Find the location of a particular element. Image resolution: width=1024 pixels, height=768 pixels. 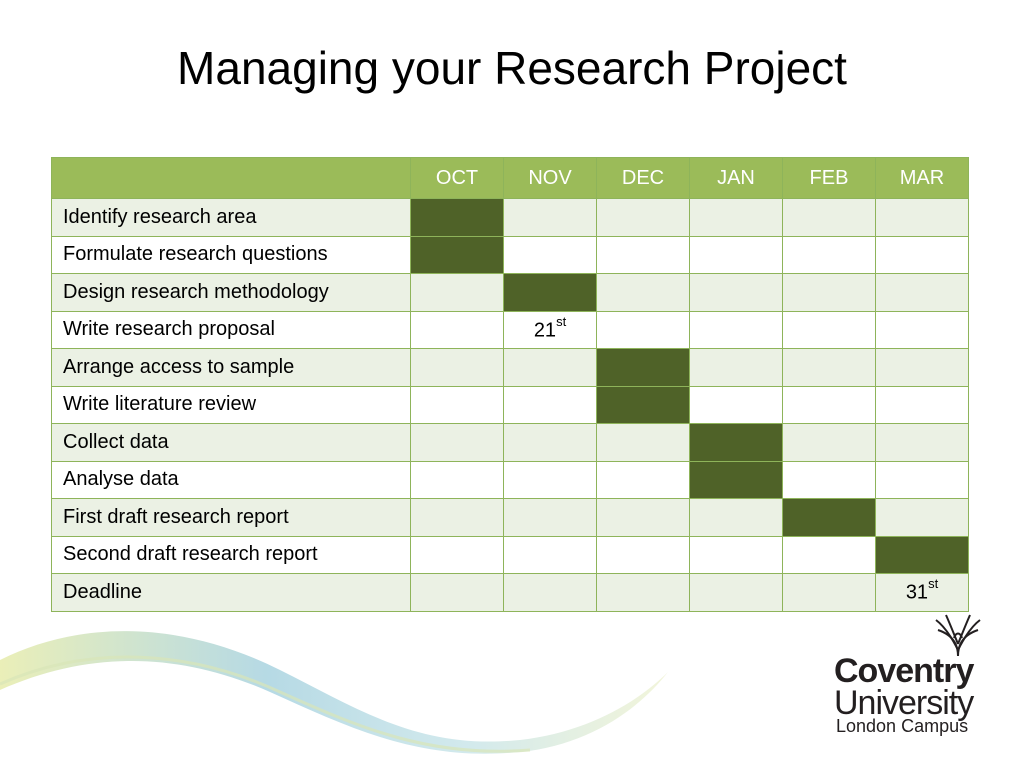

task-row: Analyse data is located at coordinates (510, 479).